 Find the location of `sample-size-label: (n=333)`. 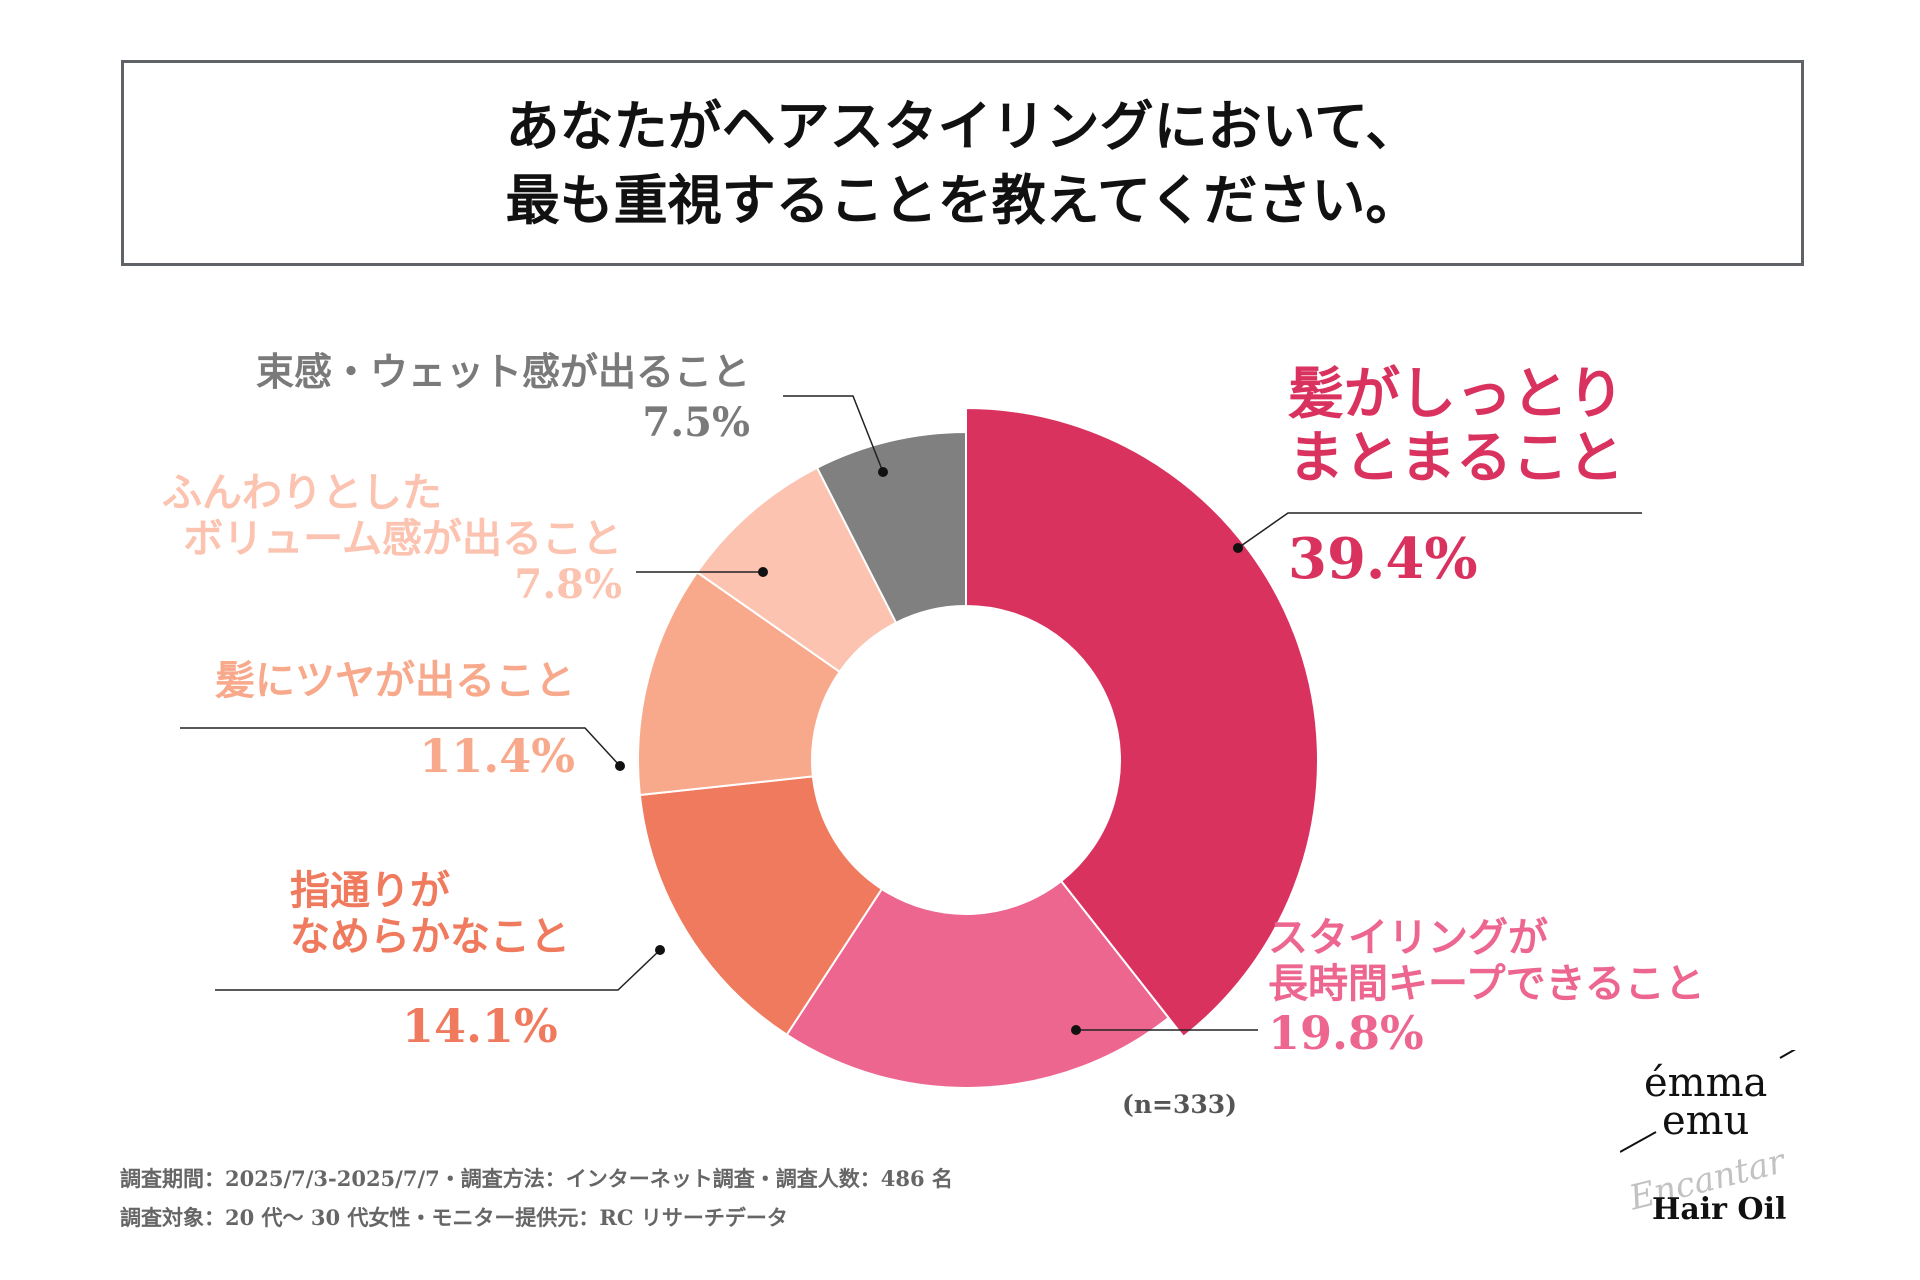

sample-size-label: (n=333) is located at coordinates (1179, 1104).